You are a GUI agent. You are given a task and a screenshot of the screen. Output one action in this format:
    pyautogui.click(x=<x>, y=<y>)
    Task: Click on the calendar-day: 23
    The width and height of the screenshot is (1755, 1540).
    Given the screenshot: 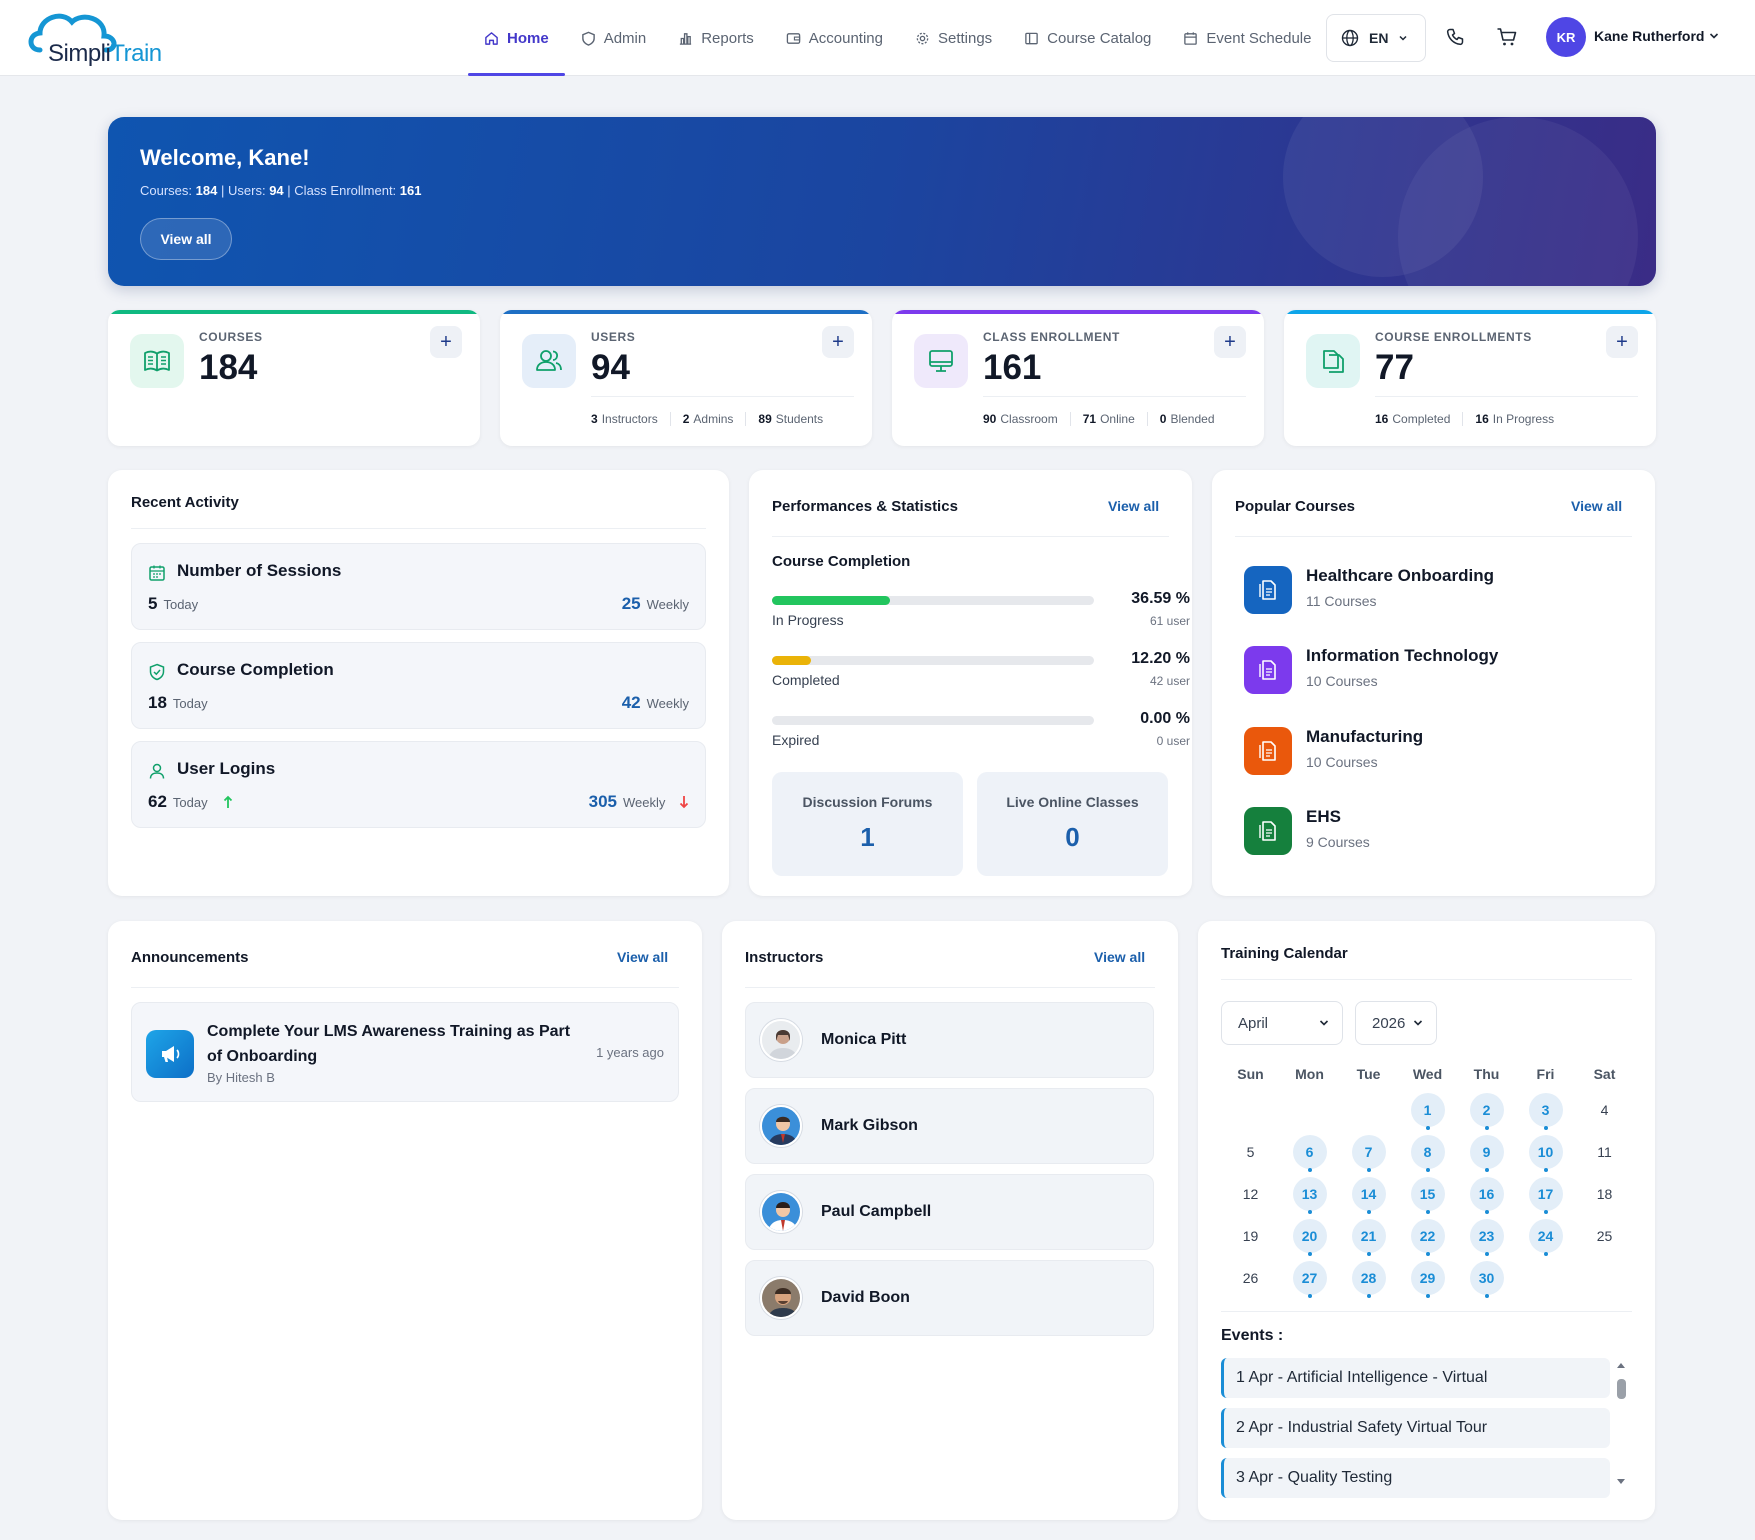 What is the action you would take?
    pyautogui.click(x=1486, y=1237)
    